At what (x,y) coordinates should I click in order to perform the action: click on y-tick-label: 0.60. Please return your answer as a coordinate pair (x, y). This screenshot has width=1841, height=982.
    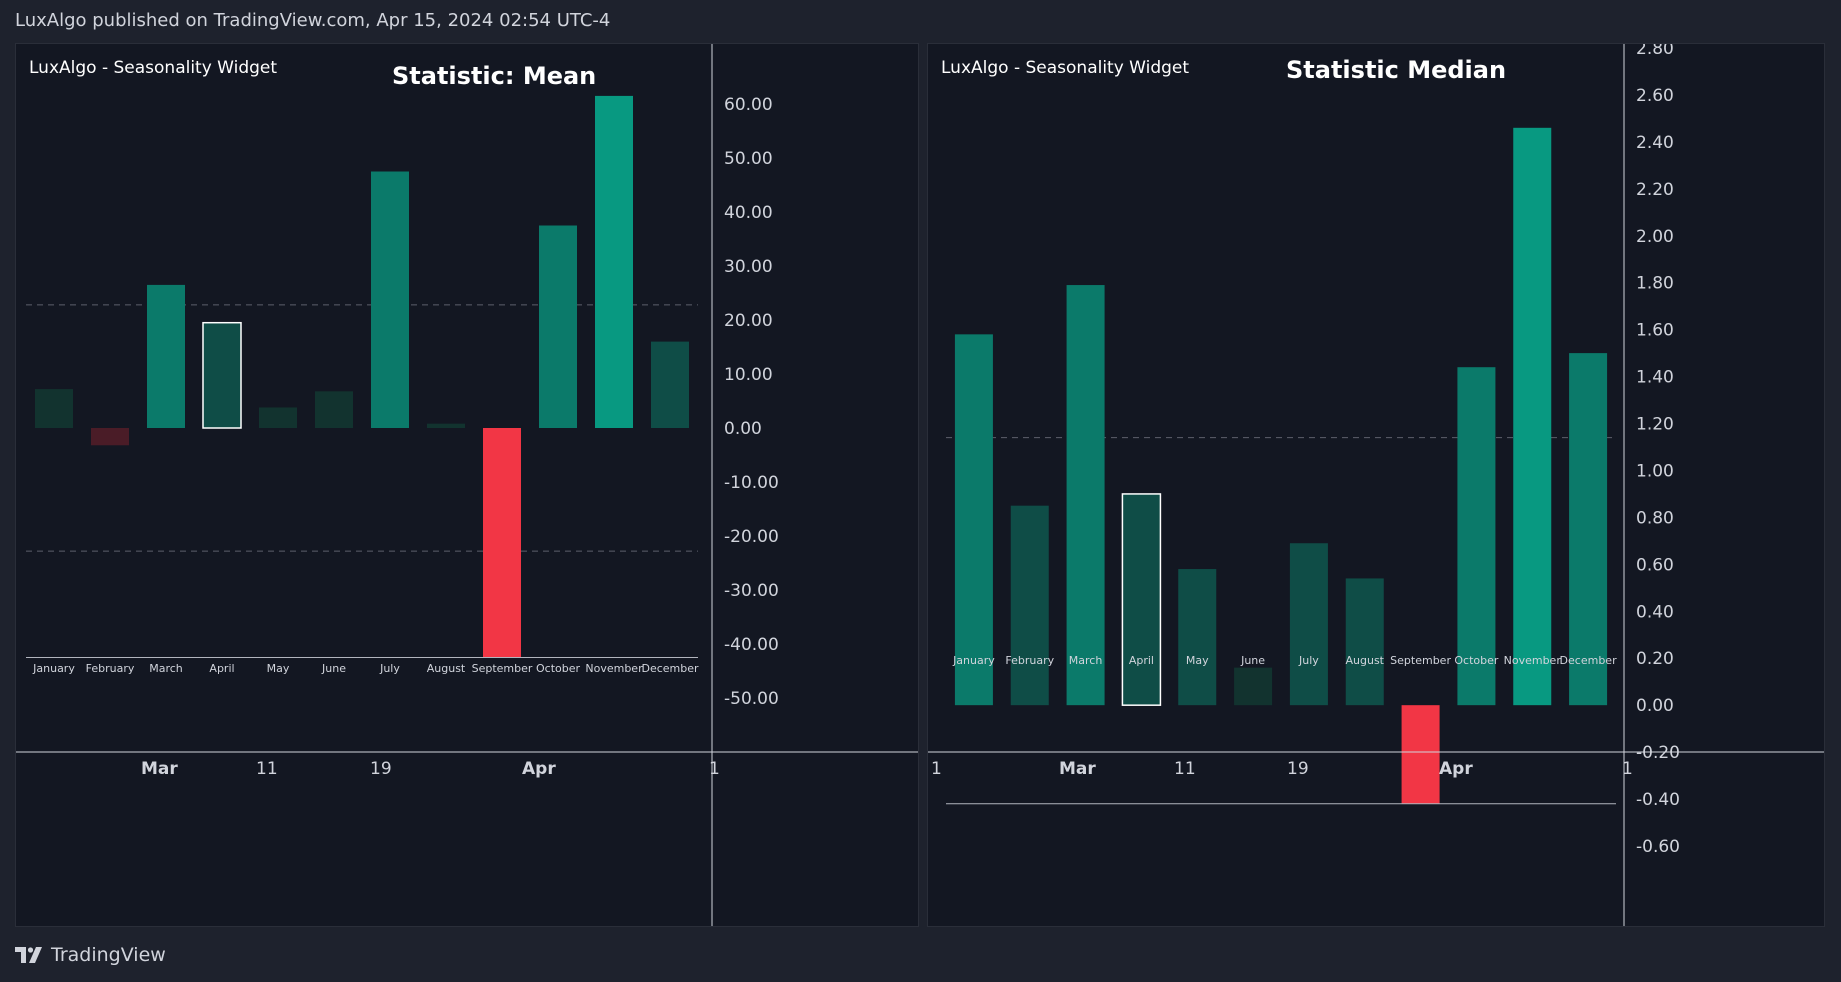
    Looking at the image, I should click on (1655, 565).